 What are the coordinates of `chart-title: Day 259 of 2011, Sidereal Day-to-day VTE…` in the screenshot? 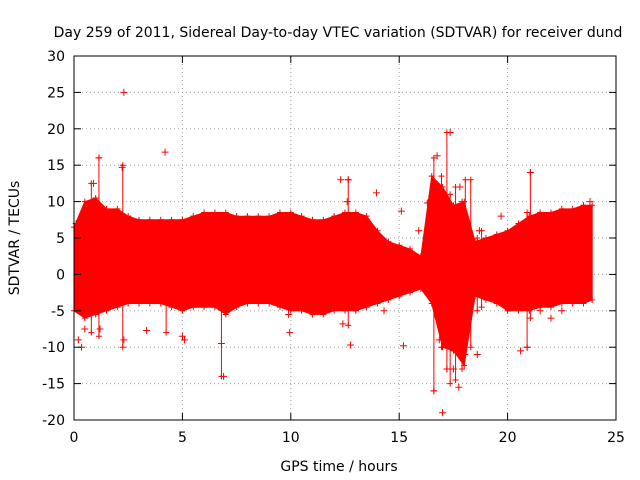 It's located at (338, 33).